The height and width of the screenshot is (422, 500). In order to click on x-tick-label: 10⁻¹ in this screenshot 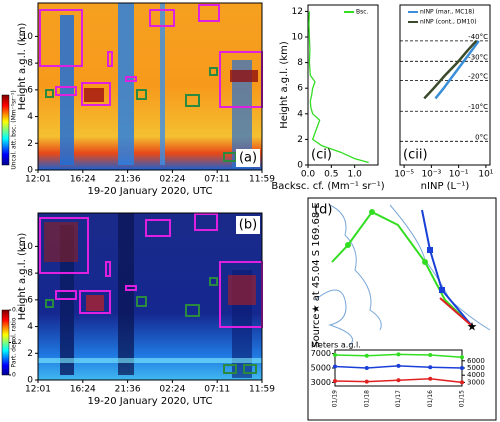, I will do `click(459, 175)`.